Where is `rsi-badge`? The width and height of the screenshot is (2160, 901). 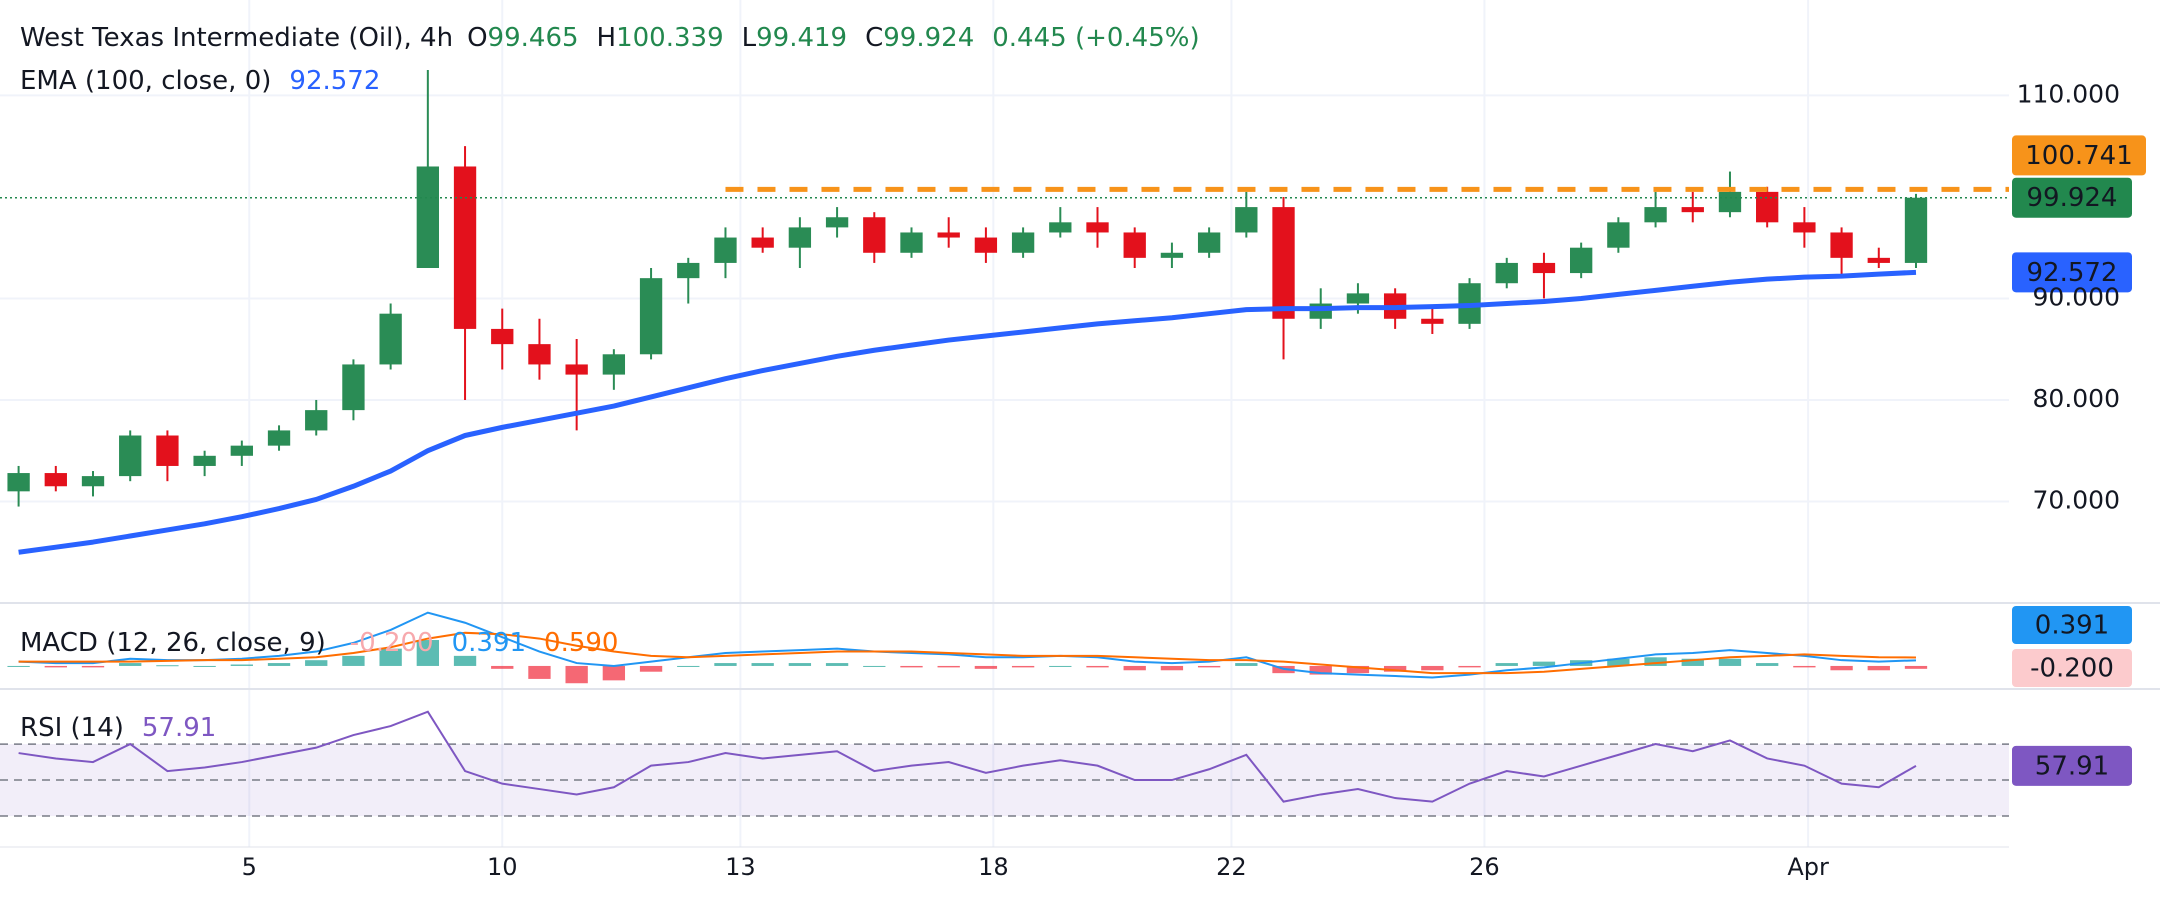 rsi-badge is located at coordinates (2072, 765).